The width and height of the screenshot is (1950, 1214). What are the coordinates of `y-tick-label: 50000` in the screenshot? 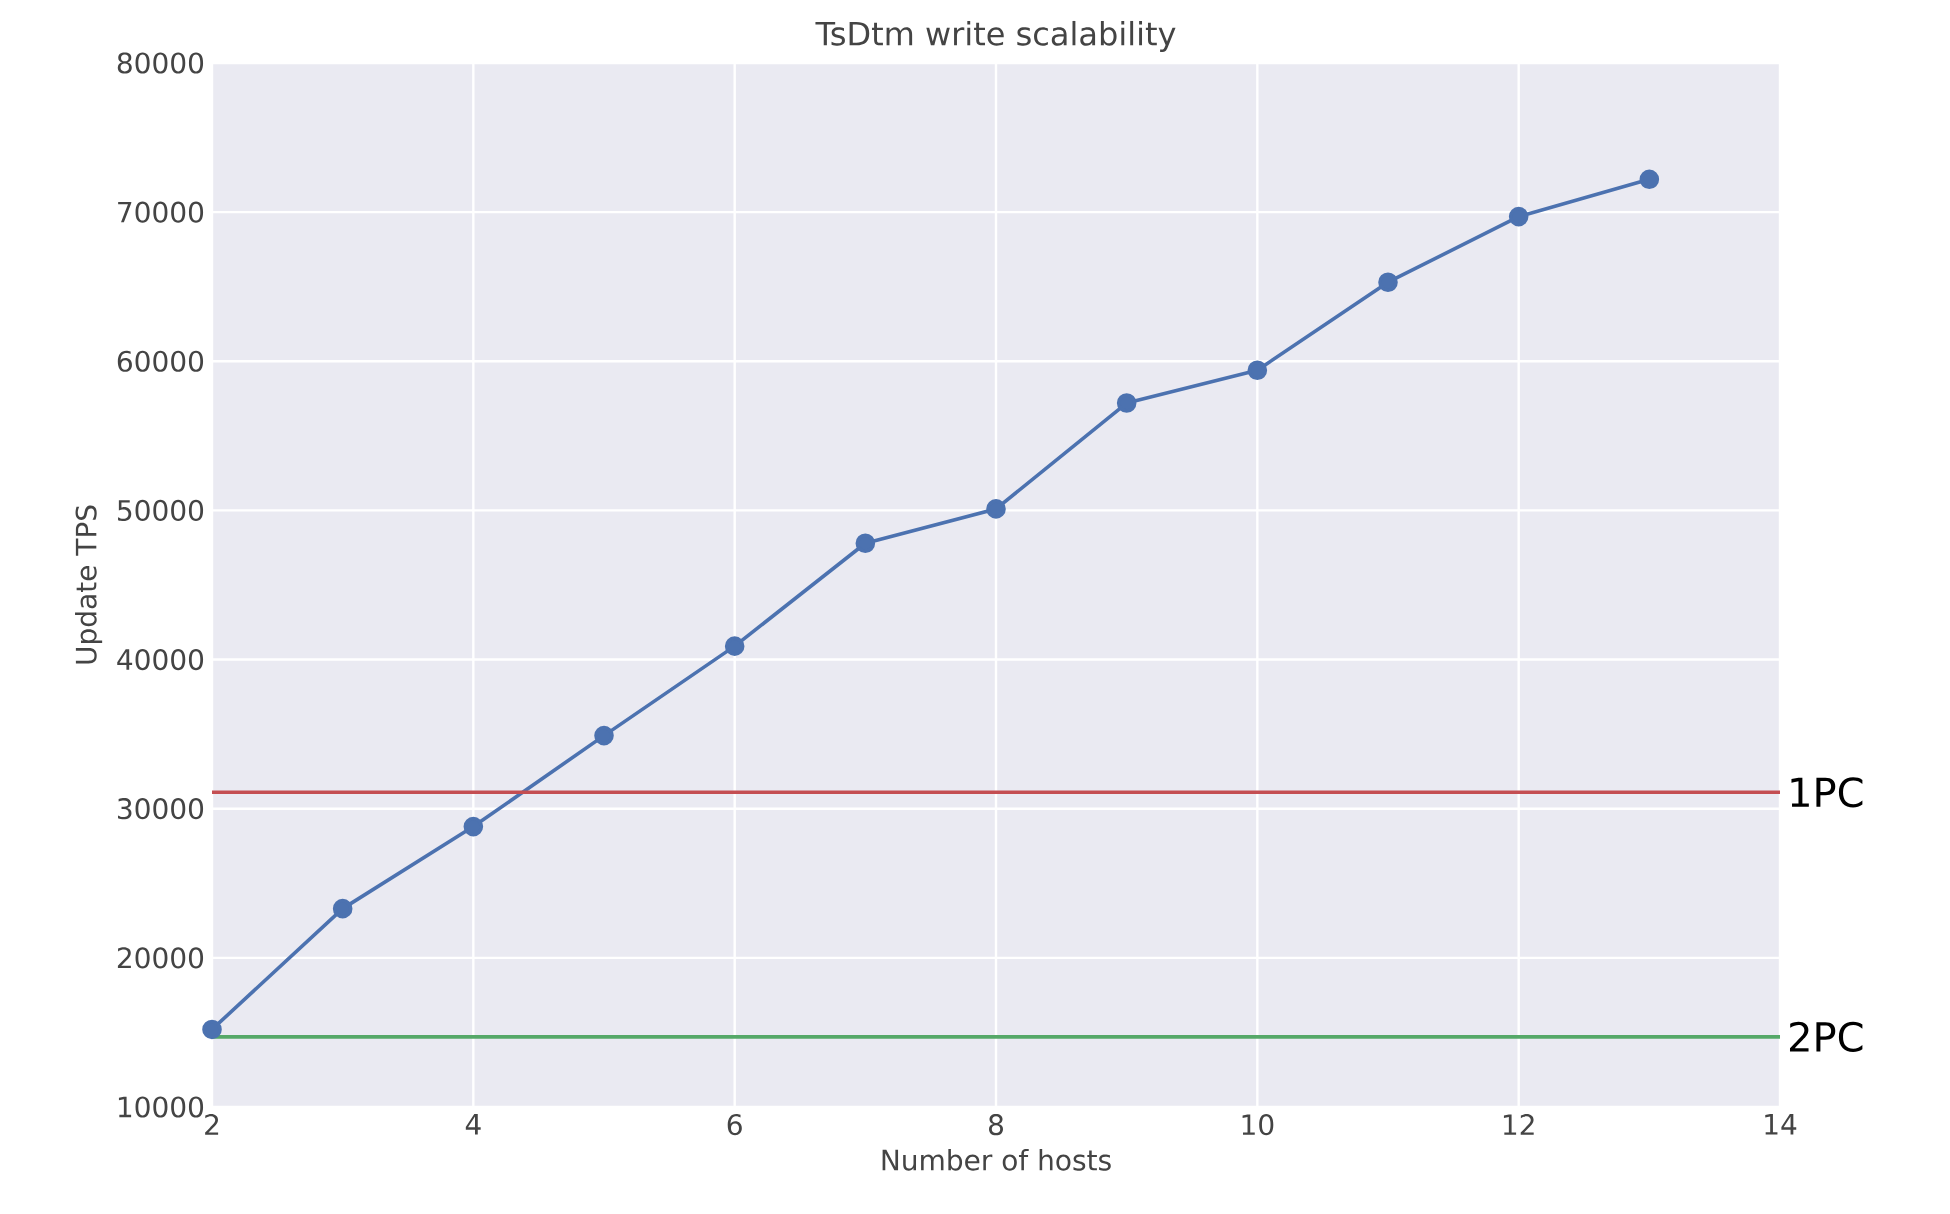 It's located at (161, 510).